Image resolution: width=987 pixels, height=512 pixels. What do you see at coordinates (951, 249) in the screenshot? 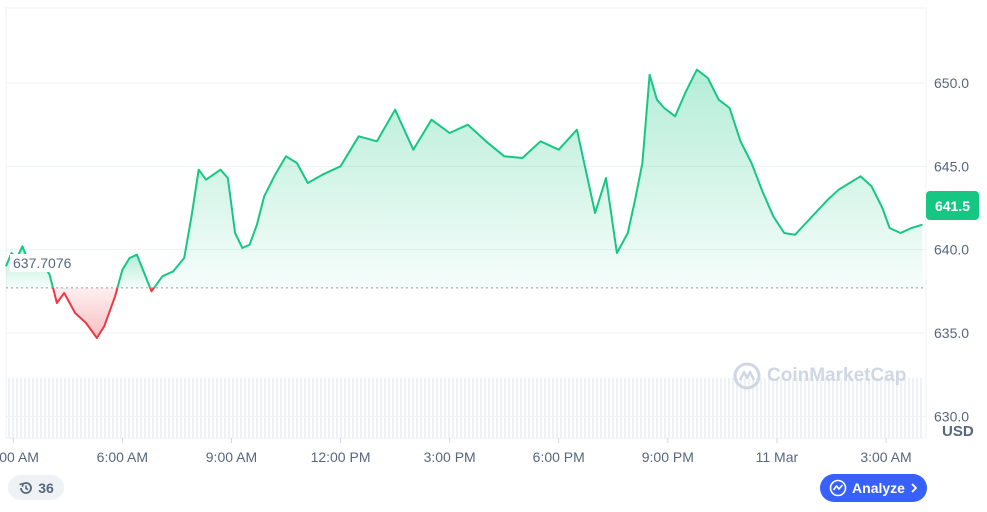
I see `y-axis-ticks: 650.0 645.0 640.0 635.0 630.0` at bounding box center [951, 249].